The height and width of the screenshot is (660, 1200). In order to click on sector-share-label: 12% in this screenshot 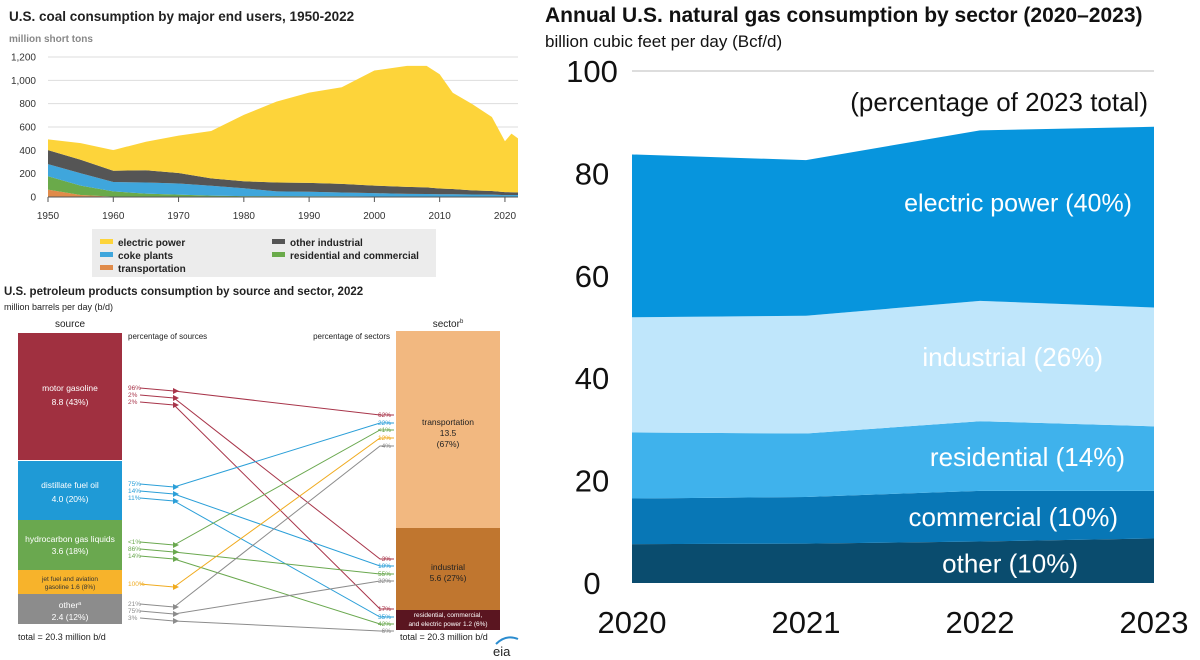, I will do `click(384, 438)`.